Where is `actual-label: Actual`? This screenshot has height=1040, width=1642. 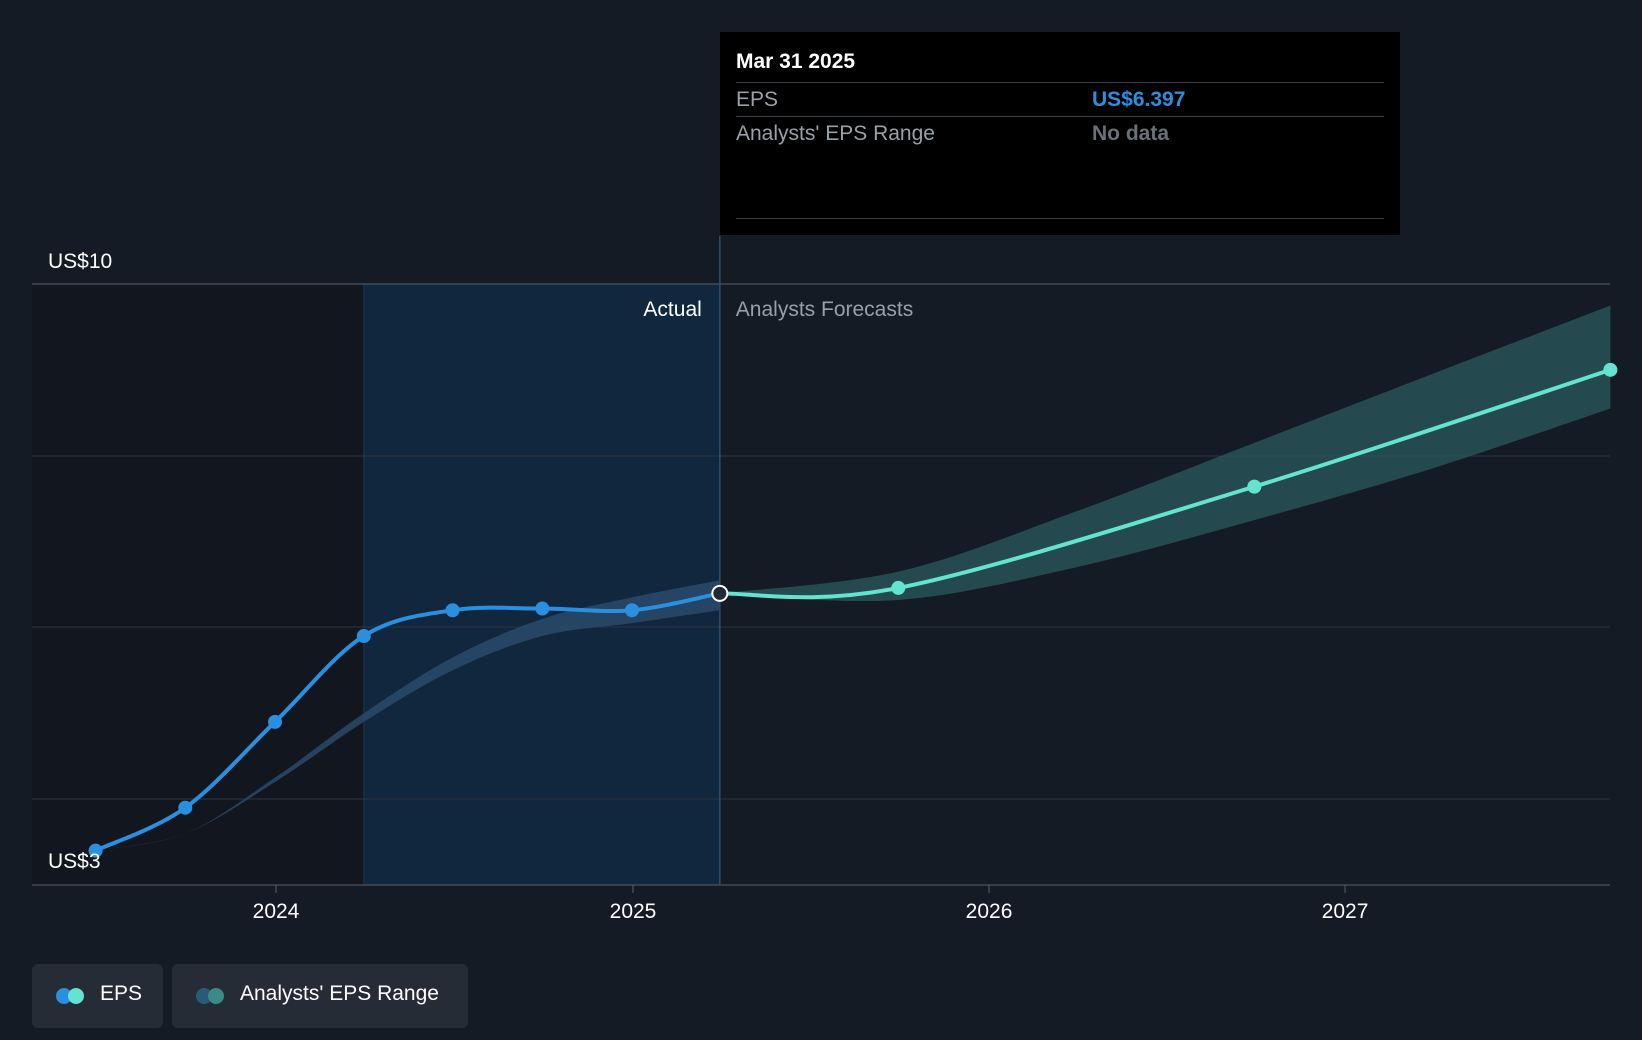
actual-label: Actual is located at coordinates (672, 309).